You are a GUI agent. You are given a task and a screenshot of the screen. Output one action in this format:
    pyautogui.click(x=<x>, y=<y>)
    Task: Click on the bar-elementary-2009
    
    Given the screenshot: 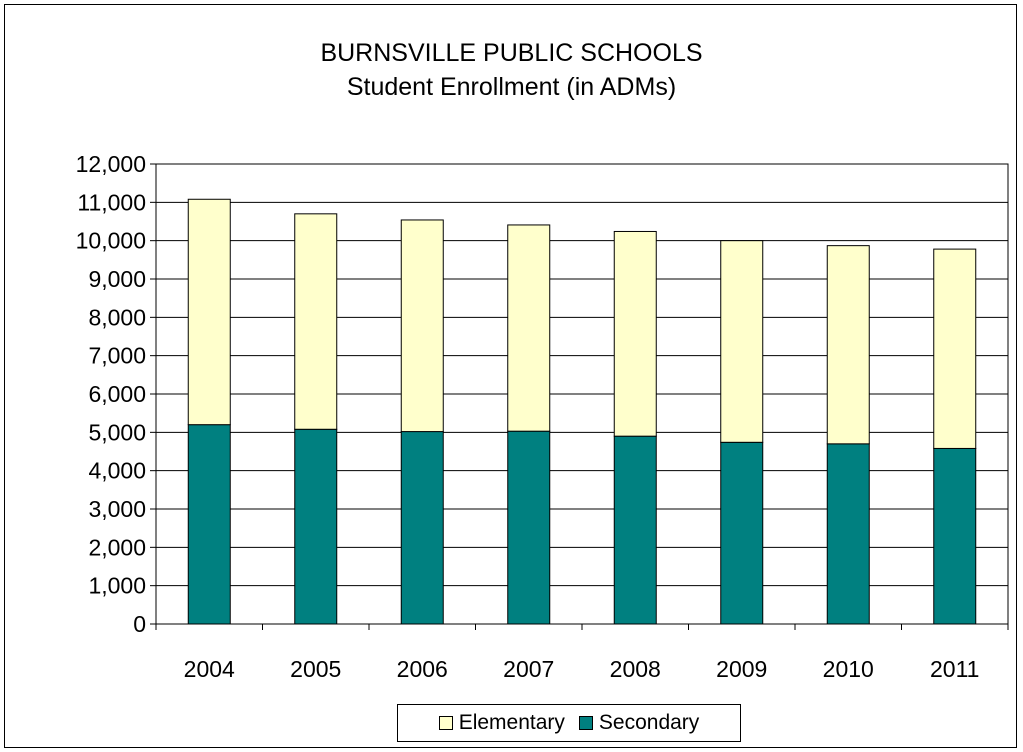 What is the action you would take?
    pyautogui.click(x=742, y=341)
    